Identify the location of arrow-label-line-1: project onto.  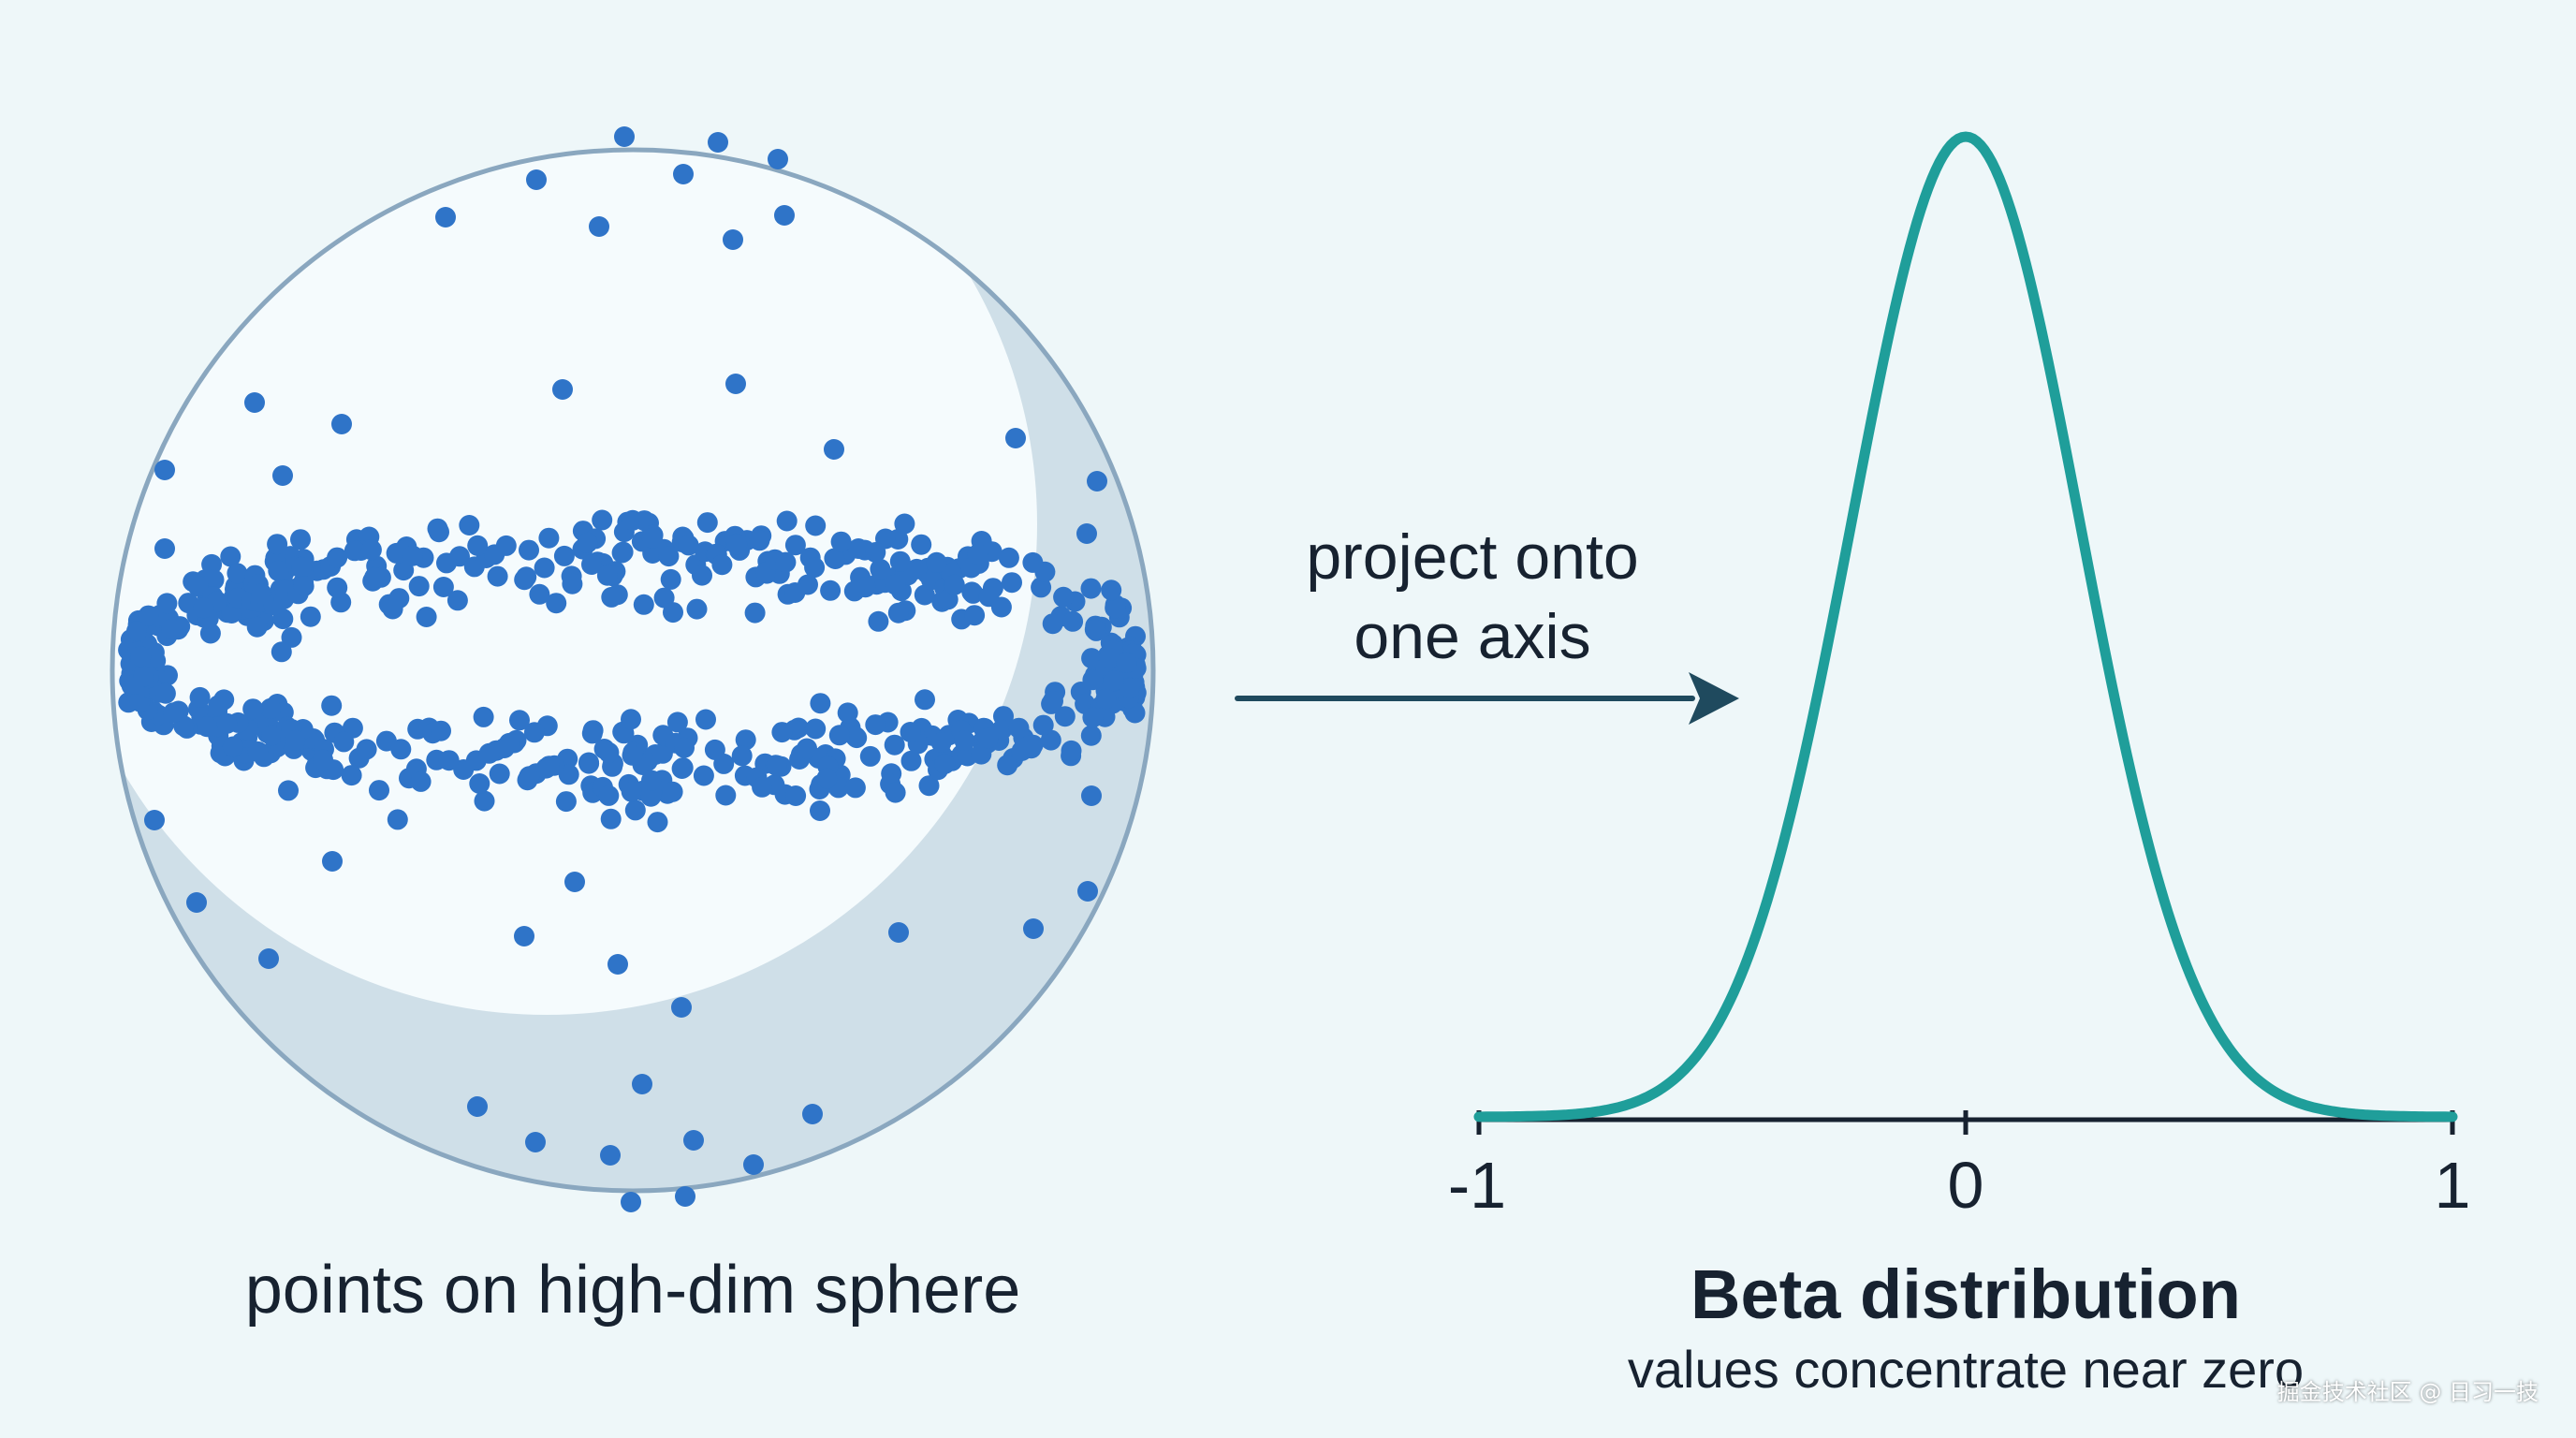
(1472, 557).